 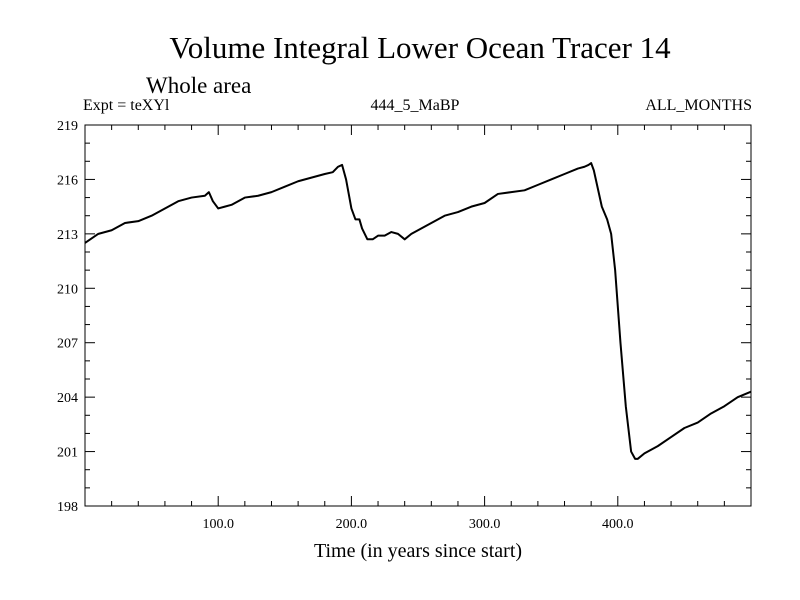 What do you see at coordinates (67, 344) in the screenshot?
I see `y-tick-label: 207` at bounding box center [67, 344].